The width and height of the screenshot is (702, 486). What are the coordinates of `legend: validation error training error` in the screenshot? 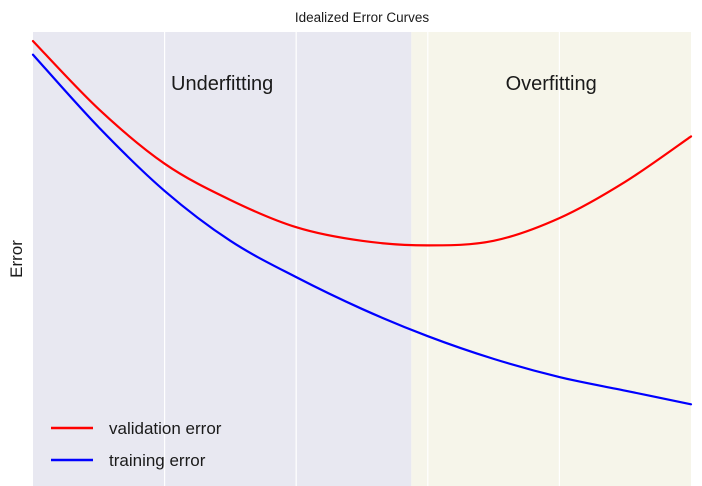 It's located at (136, 444).